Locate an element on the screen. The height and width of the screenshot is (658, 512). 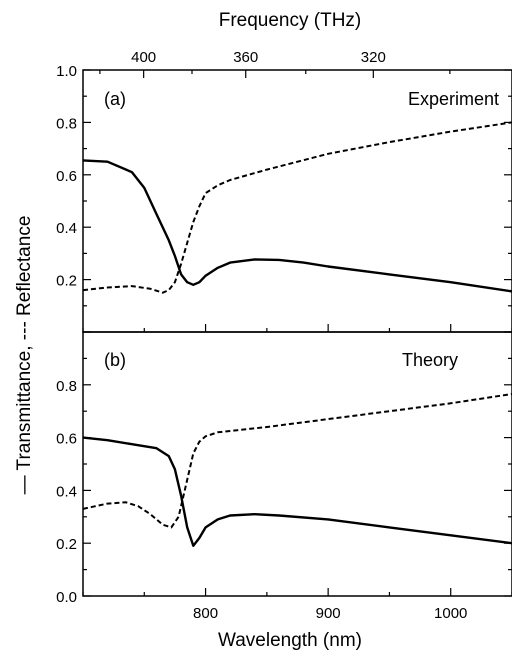
panel-b-x-tick-label: 800 is located at coordinates (205, 613).